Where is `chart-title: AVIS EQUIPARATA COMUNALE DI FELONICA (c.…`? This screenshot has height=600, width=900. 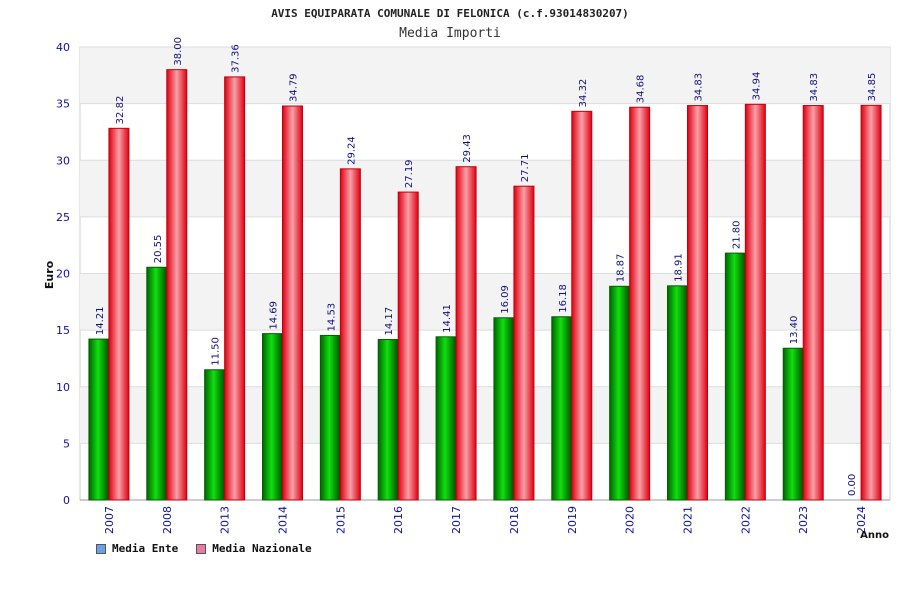 chart-title: AVIS EQUIPARATA COMUNALE DI FELONICA (c.… is located at coordinates (450, 13).